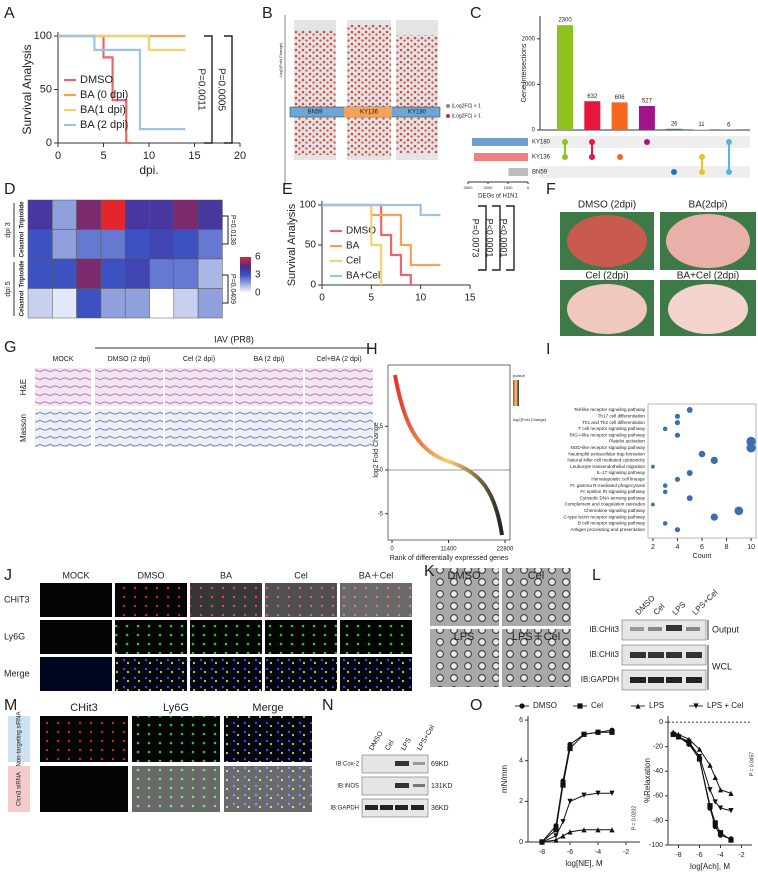  I want to click on lane-label: LPS+Cel, so click(705, 602).